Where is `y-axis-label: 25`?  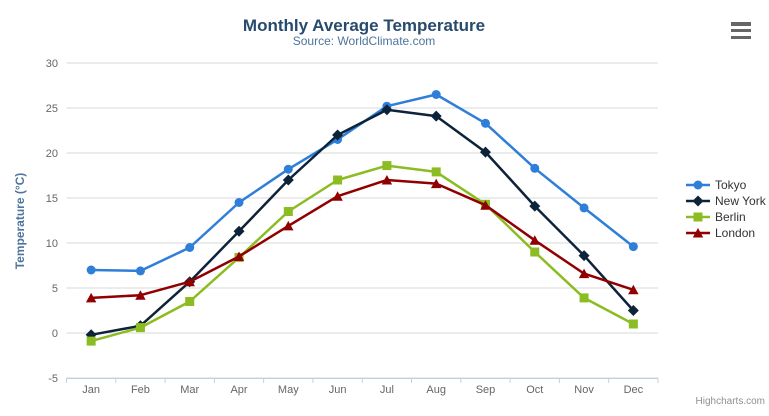 y-axis-label: 25 is located at coordinates (52, 109).